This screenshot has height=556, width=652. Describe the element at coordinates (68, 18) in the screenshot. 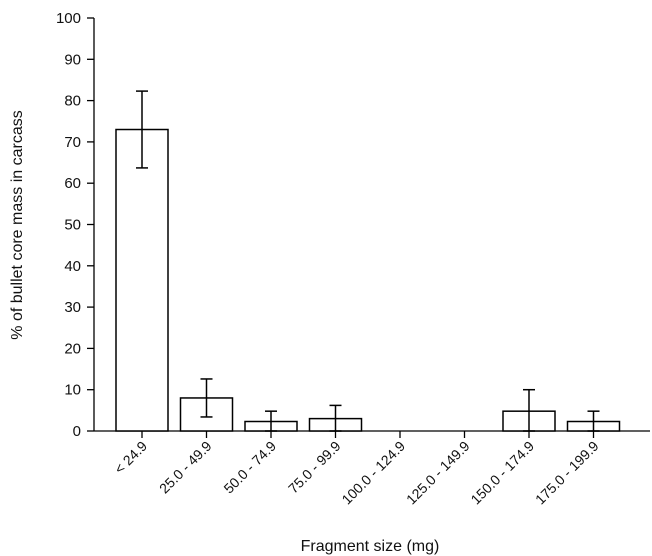

I see `y-tick-label: 100` at that location.